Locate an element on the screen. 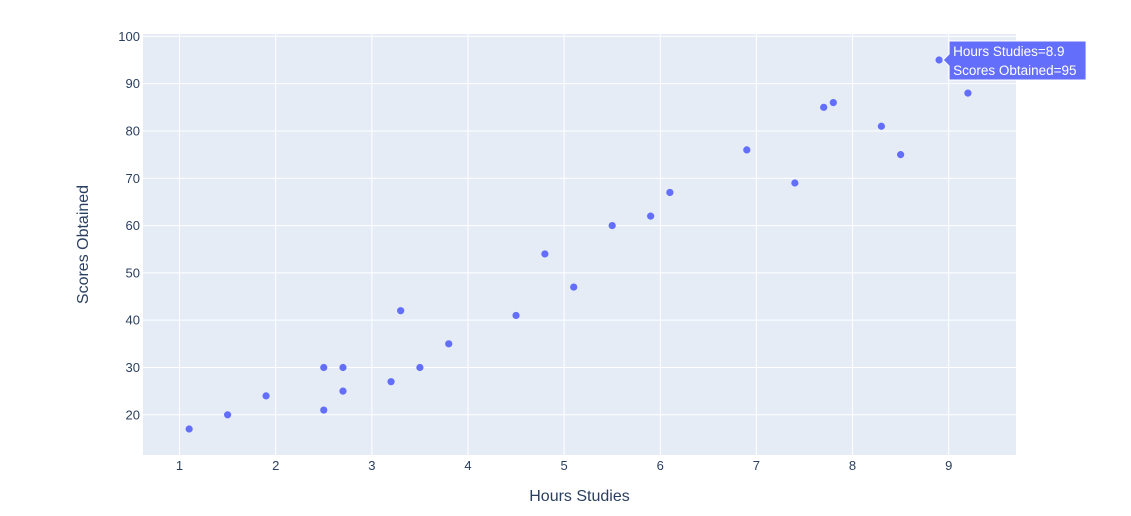 The image size is (1131, 516). x-tick-label: 8 is located at coordinates (852, 465).